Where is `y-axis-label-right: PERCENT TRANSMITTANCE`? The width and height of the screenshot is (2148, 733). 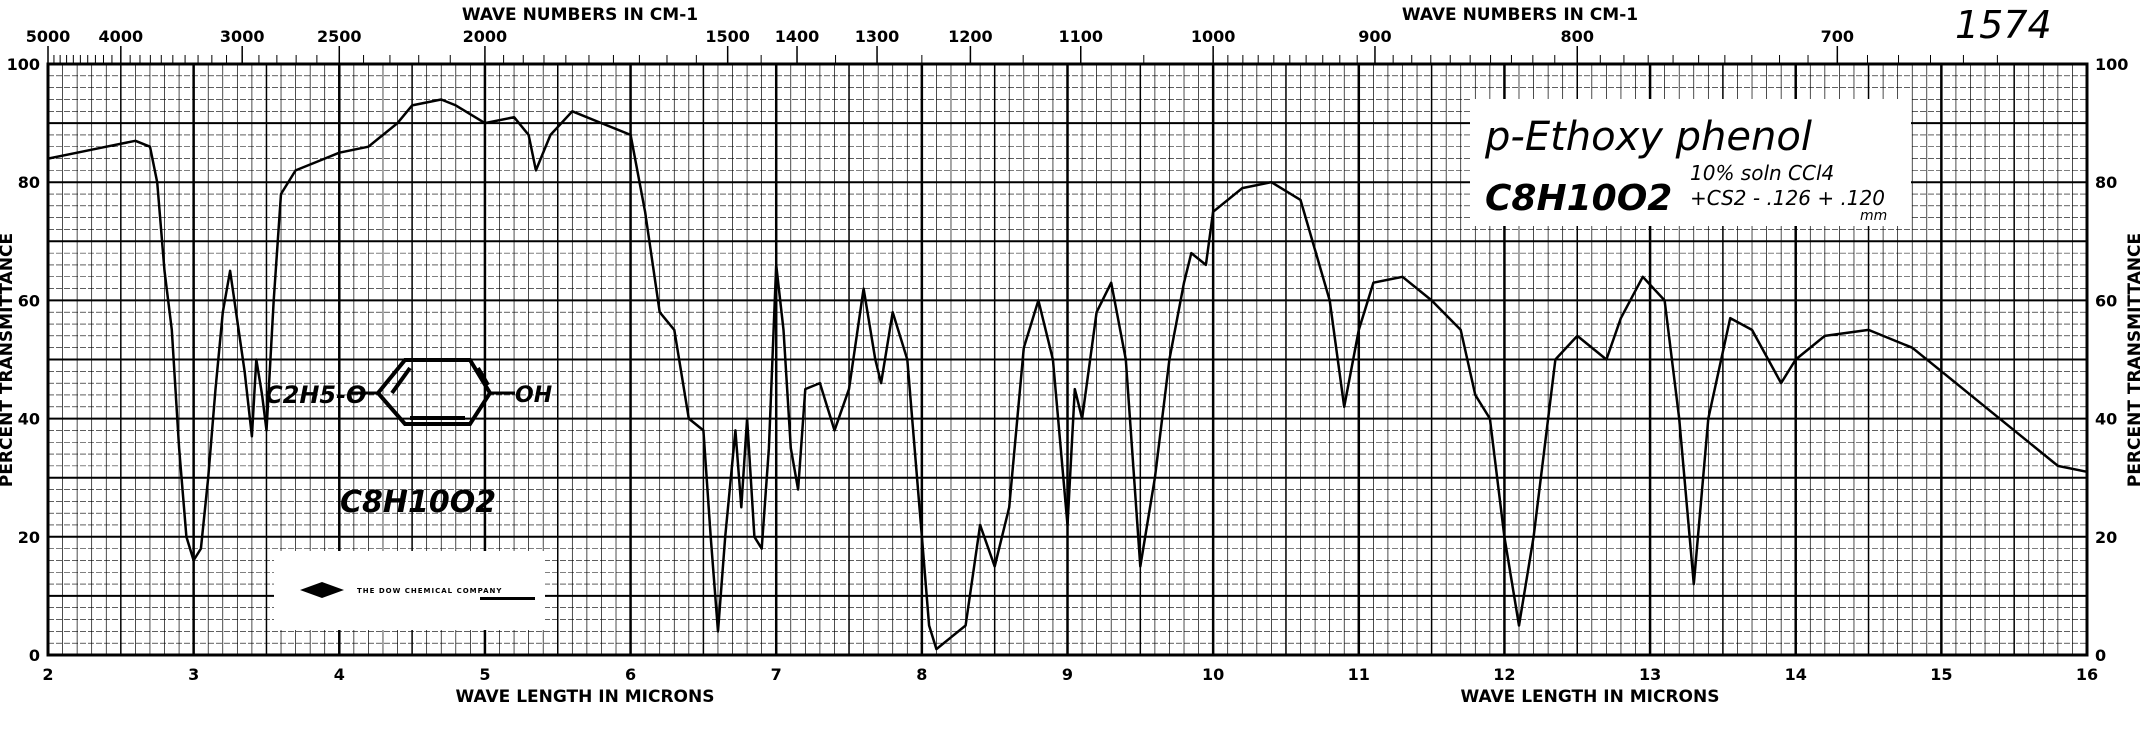
y-axis-label-right: PERCENT TRANSMITTANCE is located at coordinates (2135, 360).